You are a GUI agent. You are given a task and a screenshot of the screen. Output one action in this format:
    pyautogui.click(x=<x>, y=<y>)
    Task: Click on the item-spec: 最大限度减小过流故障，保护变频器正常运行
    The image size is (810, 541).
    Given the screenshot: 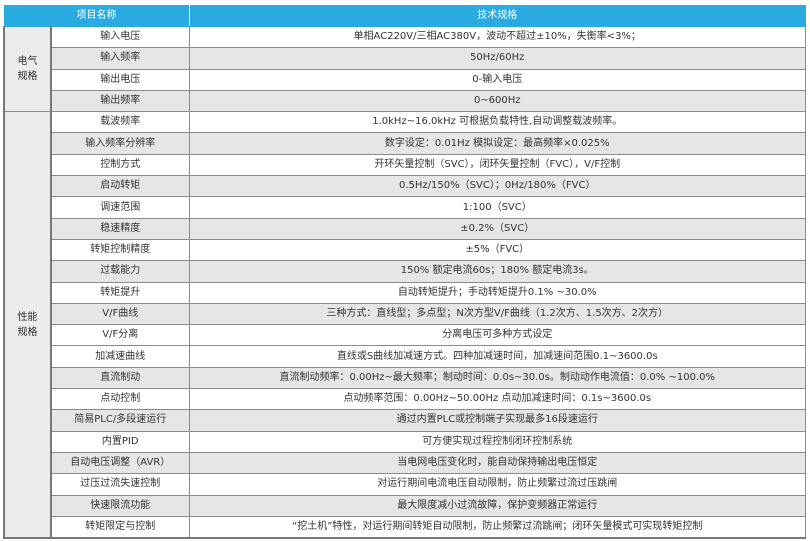 What is the action you would take?
    pyautogui.click(x=497, y=505)
    